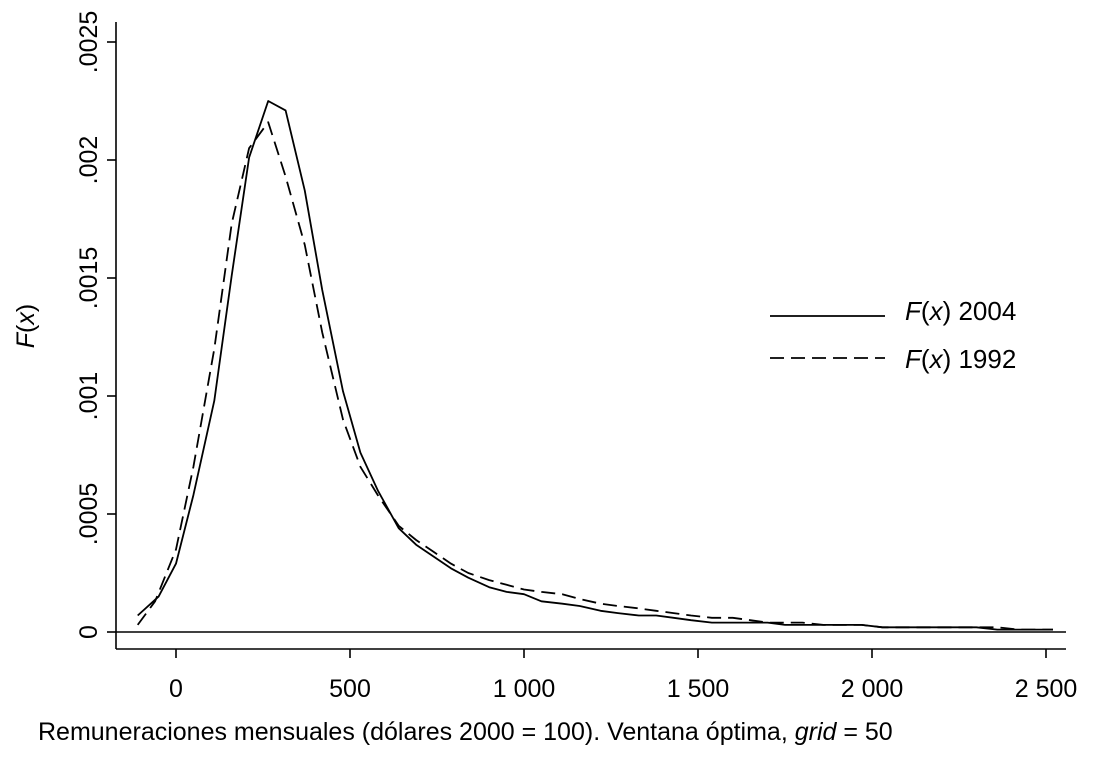 The width and height of the screenshot is (1099, 757). Describe the element at coordinates (89, 632) in the screenshot. I see `y-tick-label: 0` at that location.